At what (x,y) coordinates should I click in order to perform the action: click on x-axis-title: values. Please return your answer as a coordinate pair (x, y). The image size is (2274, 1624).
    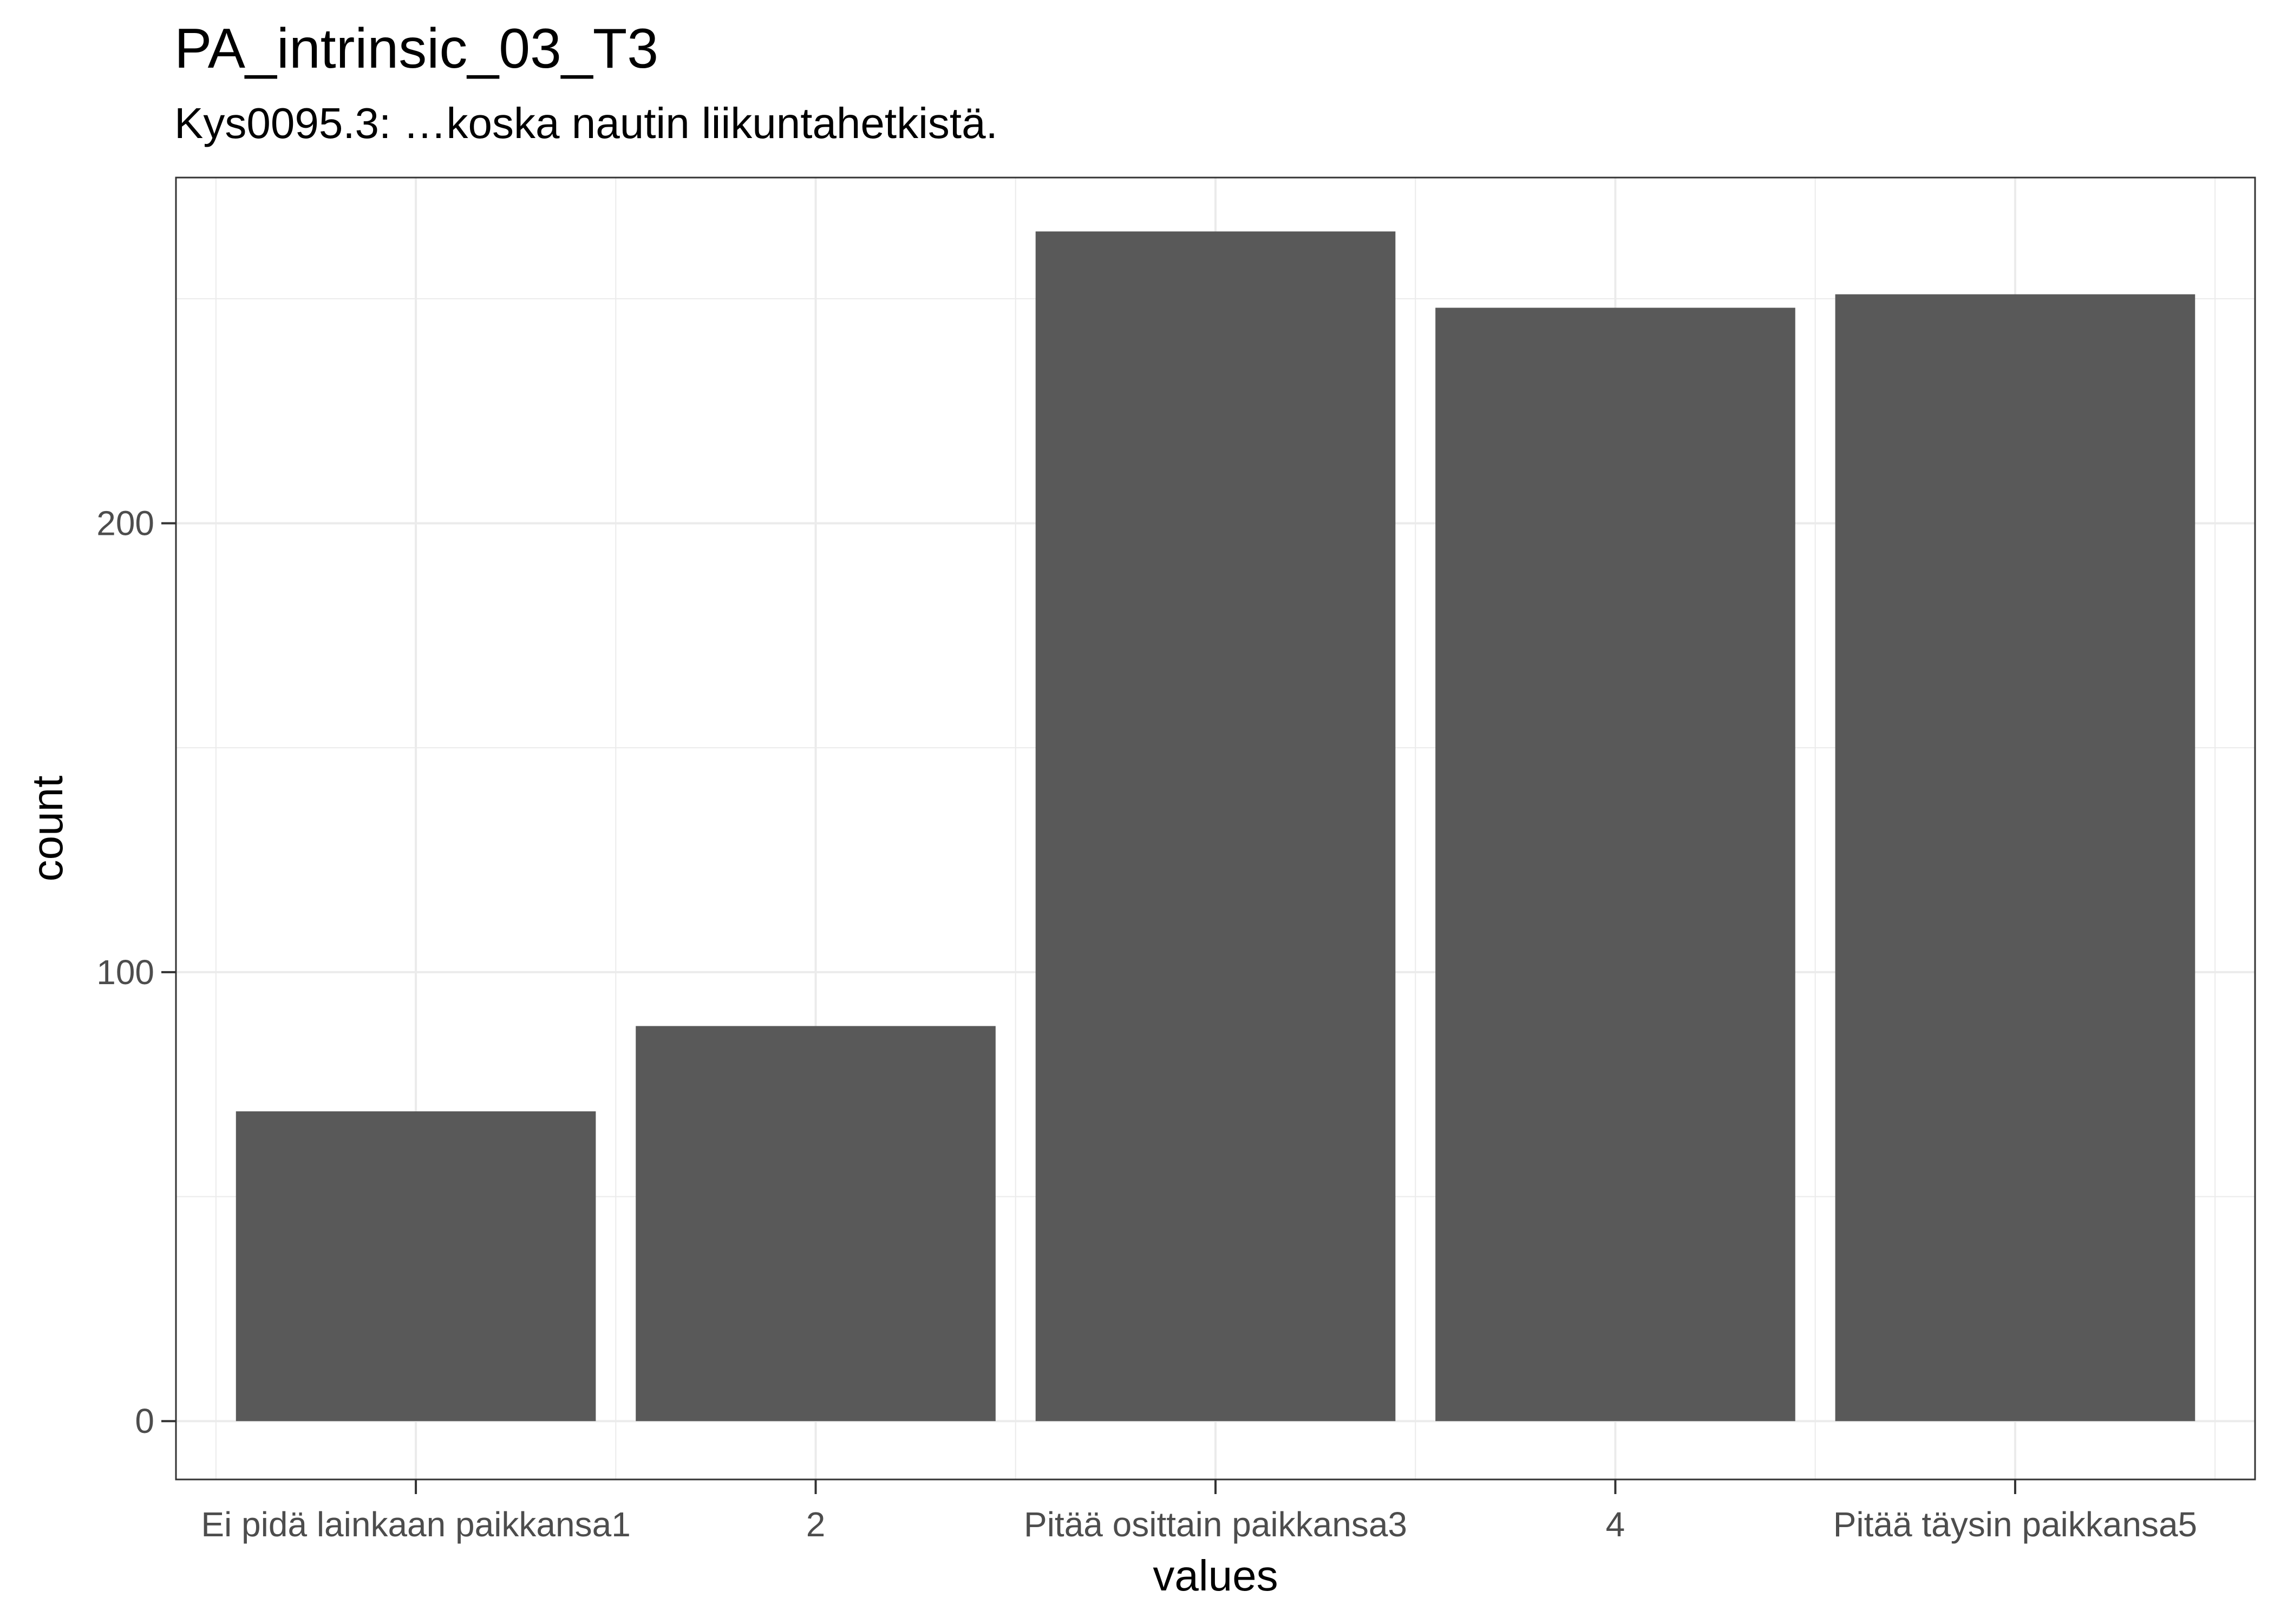
    Looking at the image, I should click on (1216, 1575).